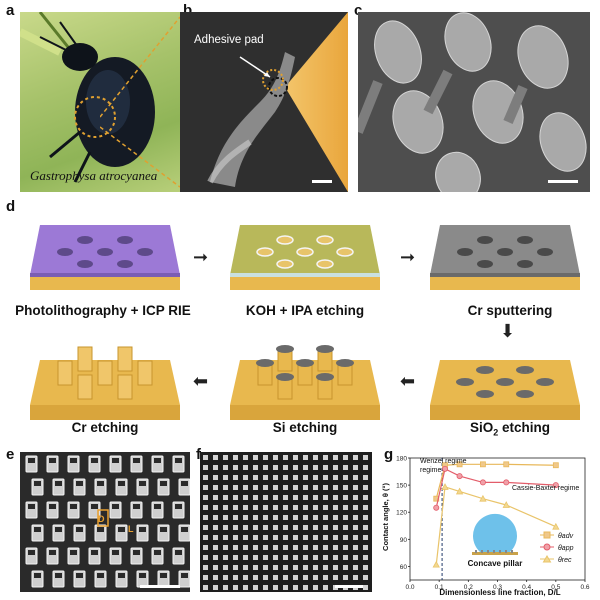 This screenshot has width=600, height=600. Describe the element at coordinates (305, 427) in the screenshot. I see `step-5-label: Si etching` at that location.